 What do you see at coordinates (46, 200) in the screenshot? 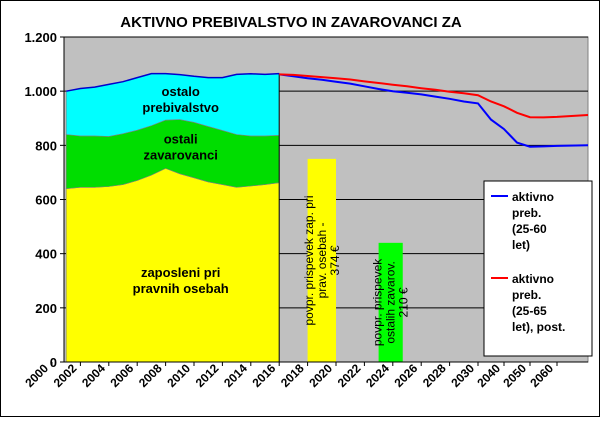
I see `y-tick-label: 600` at bounding box center [46, 200].